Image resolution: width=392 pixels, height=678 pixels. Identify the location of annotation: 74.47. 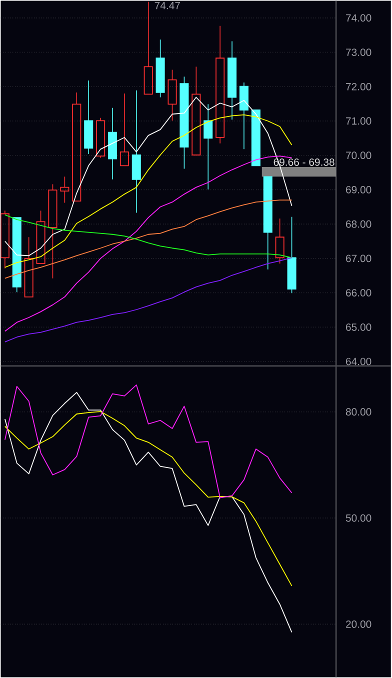
(167, 6).